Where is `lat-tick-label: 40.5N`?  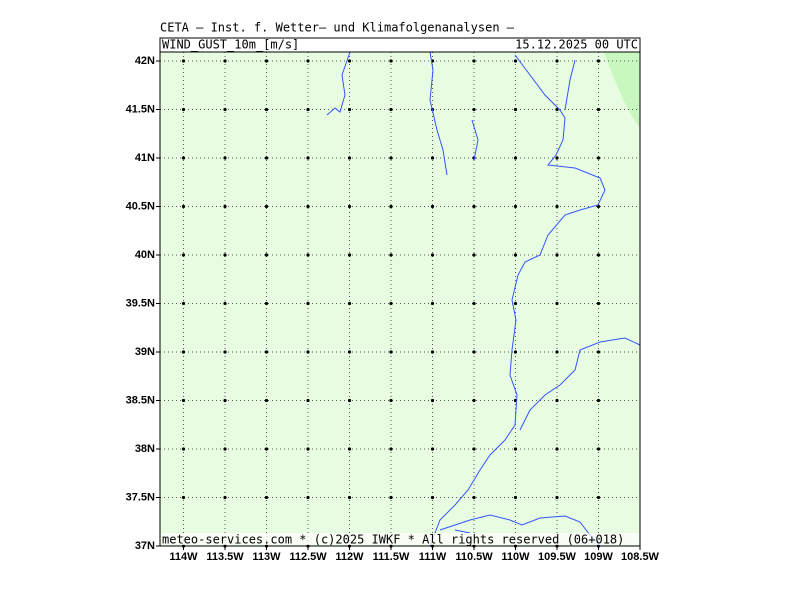 lat-tick-label: 40.5N is located at coordinates (140, 206).